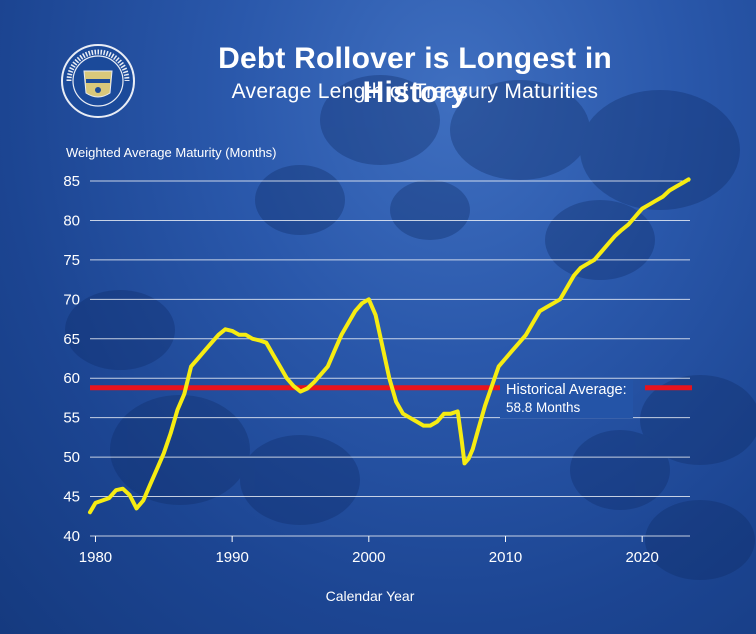  Describe the element at coordinates (71, 378) in the screenshot. I see `y-tick-label: 60` at that location.